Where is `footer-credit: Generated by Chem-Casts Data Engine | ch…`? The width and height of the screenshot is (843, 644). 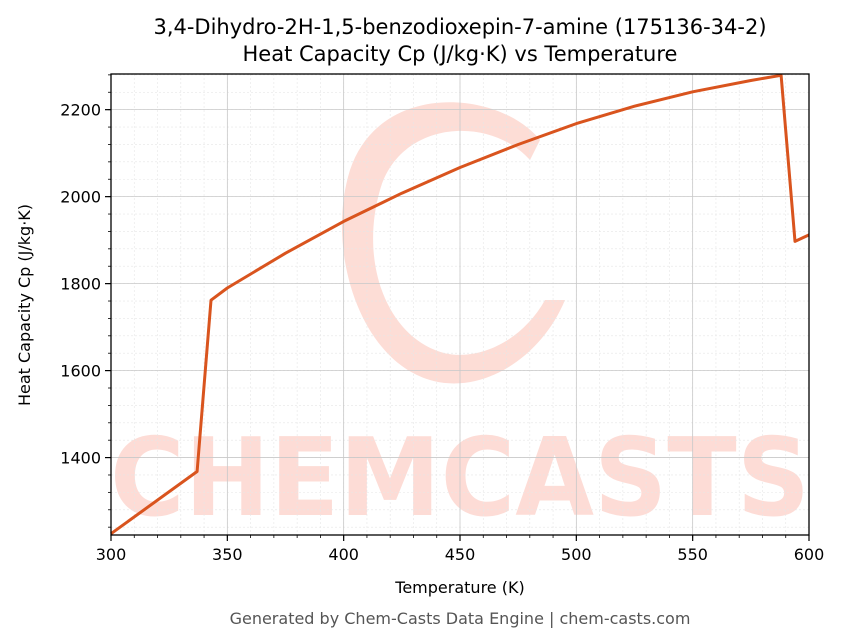 footer-credit: Generated by Chem-Casts Data Engine | ch… is located at coordinates (460, 618).